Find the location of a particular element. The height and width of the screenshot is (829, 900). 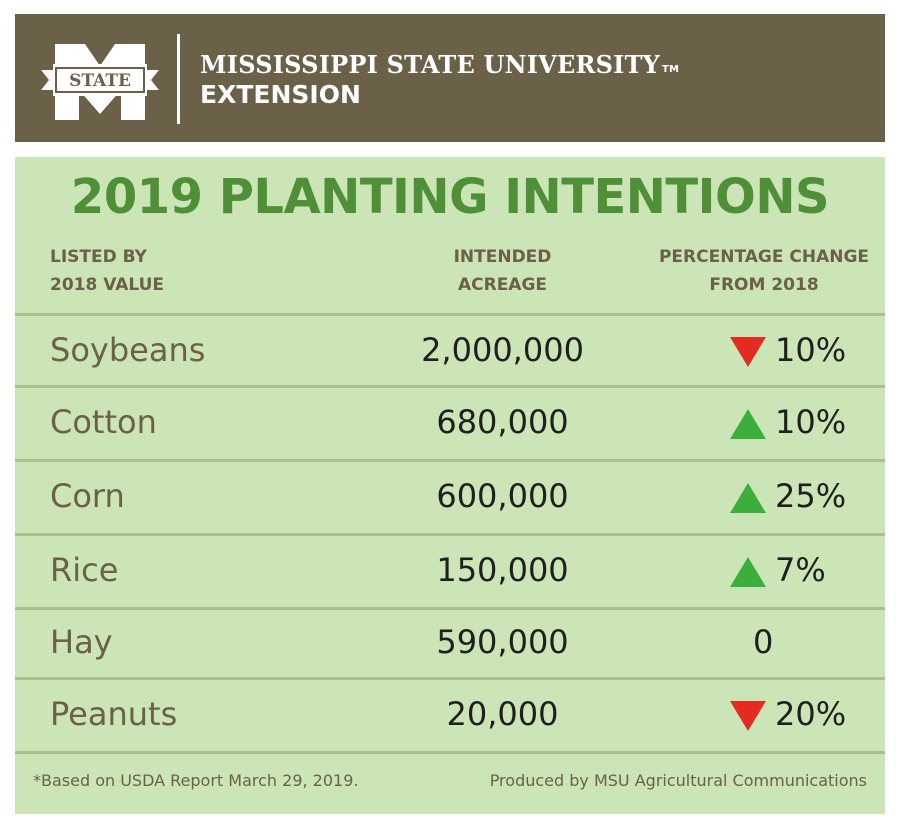

crop-name: Rice is located at coordinates (84, 570).